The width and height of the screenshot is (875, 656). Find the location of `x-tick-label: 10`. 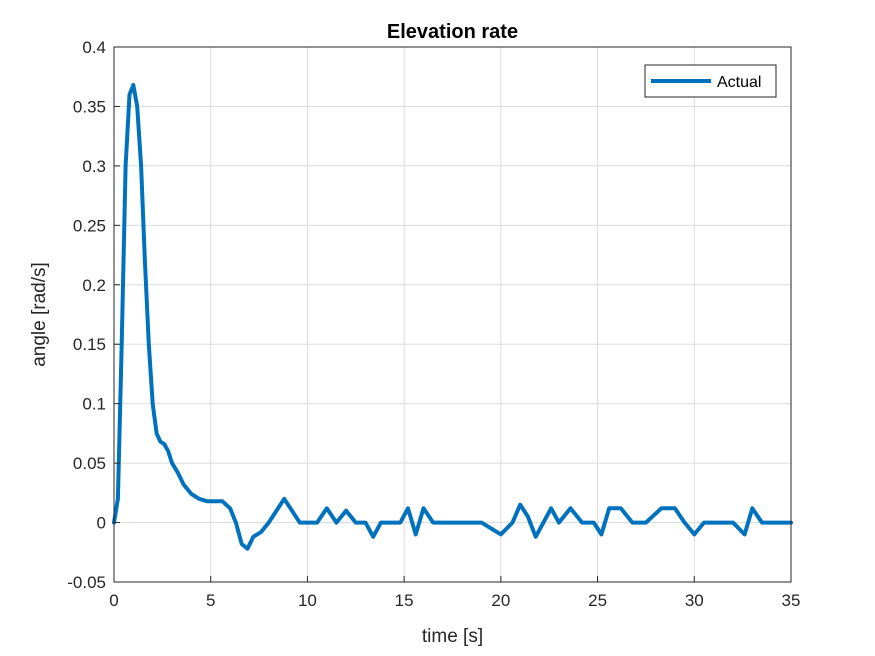

x-tick-label: 10 is located at coordinates (307, 600).